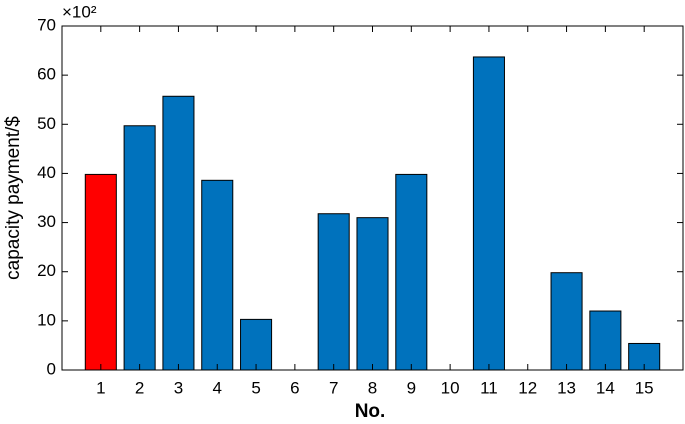  I want to click on x-tick-label: 6, so click(294, 387).